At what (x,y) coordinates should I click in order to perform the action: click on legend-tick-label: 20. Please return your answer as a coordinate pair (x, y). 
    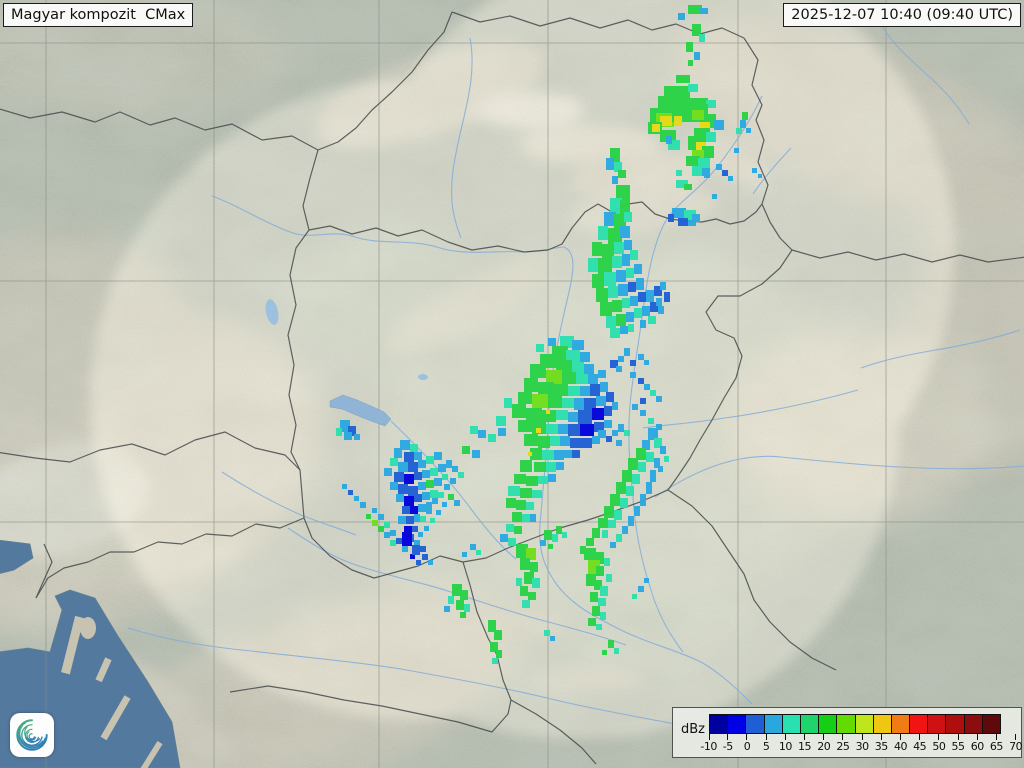
    Looking at the image, I should click on (824, 746).